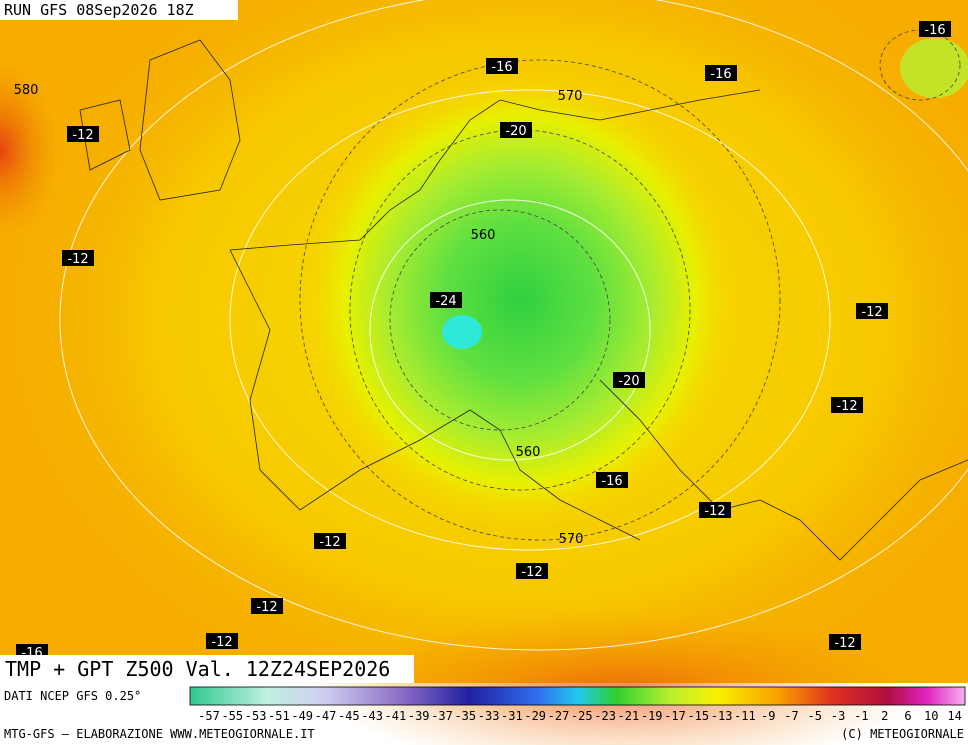  What do you see at coordinates (462, 332) in the screenshot?
I see `cold-center` at bounding box center [462, 332].